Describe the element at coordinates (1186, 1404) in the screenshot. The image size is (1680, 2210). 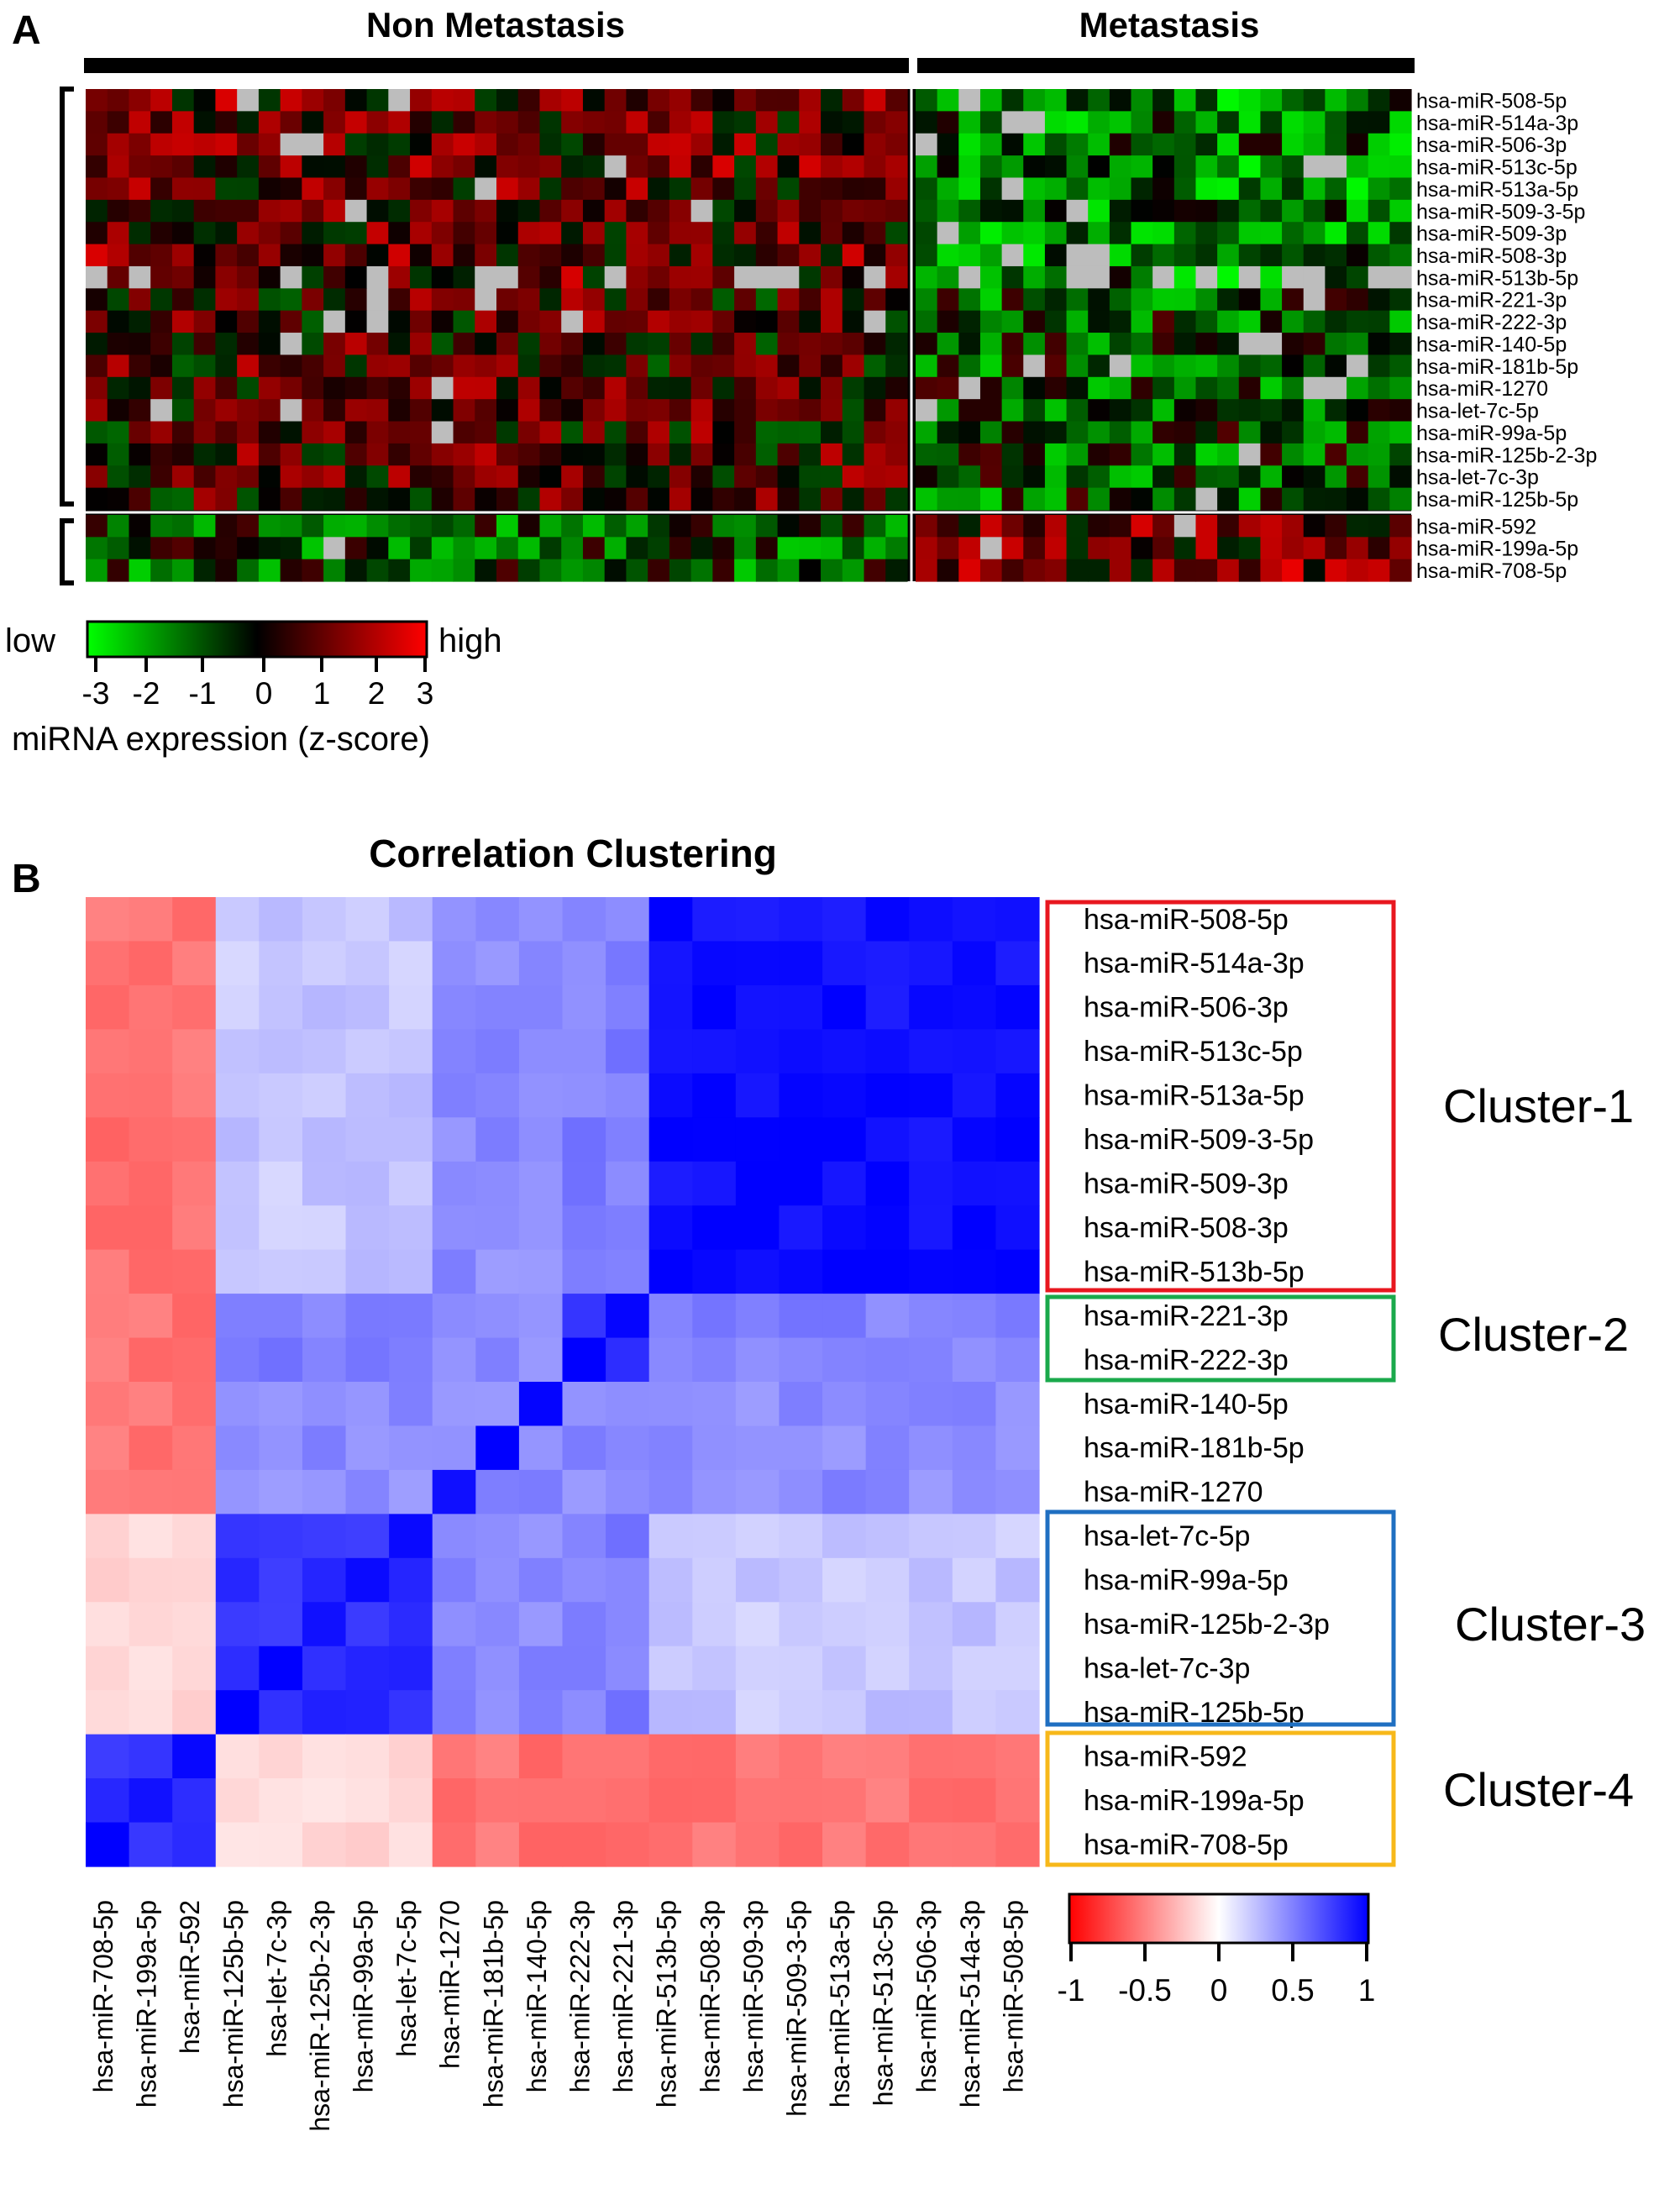
I see `correlation-row-label: hsa-miR-140-5p` at that location.